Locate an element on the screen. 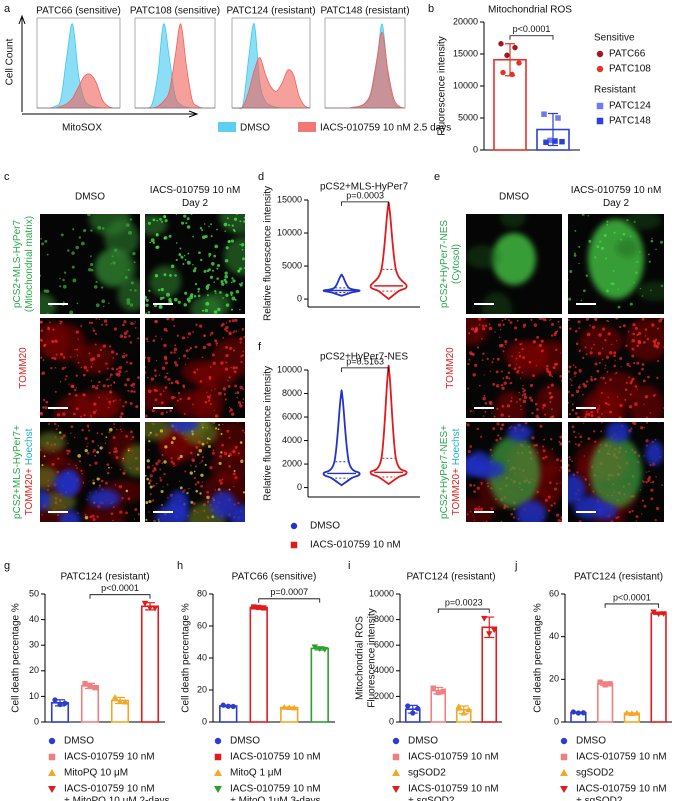 This screenshot has width=685, height=801. y-tick-label: 4000 is located at coordinates (292, 440).